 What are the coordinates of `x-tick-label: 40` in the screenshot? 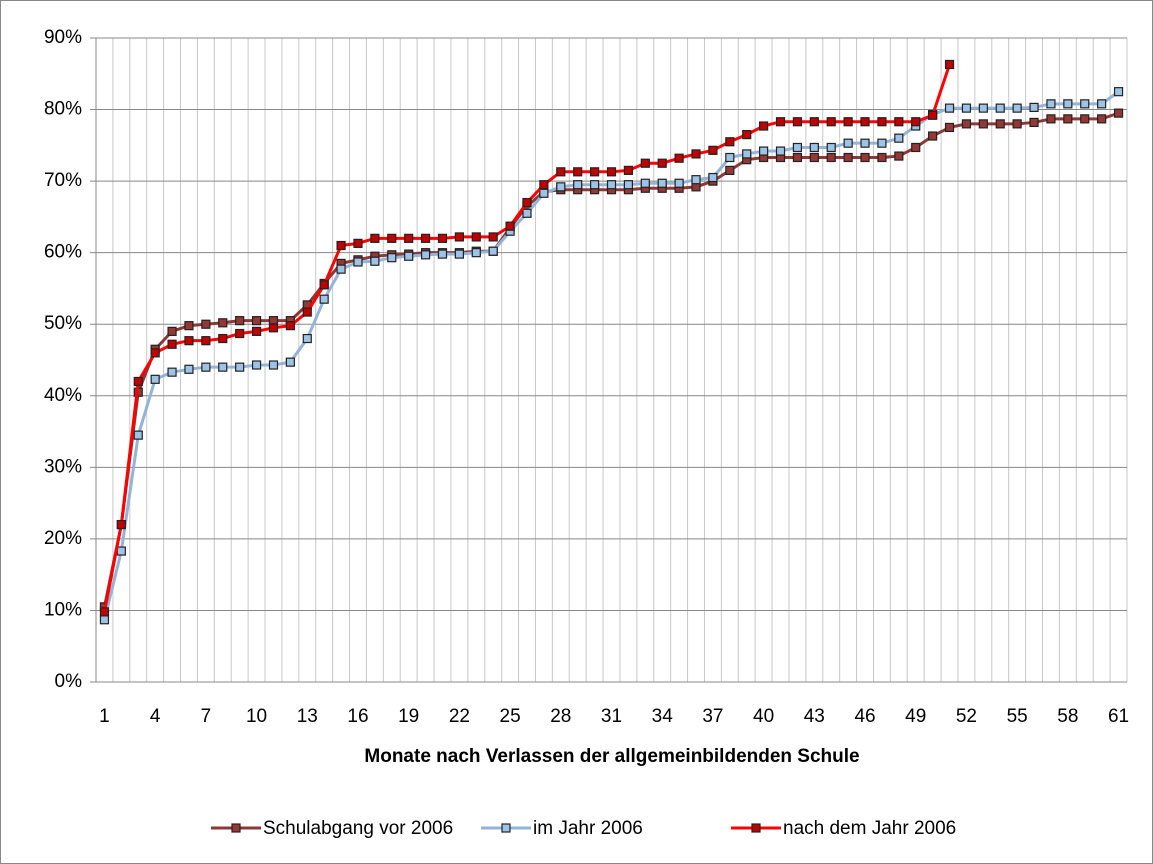 It's located at (763, 716).